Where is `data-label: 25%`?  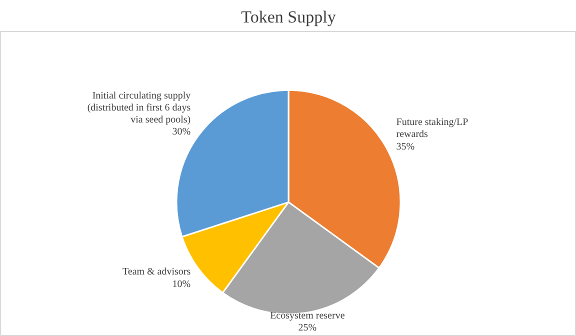
data-label: 25% is located at coordinates (307, 328).